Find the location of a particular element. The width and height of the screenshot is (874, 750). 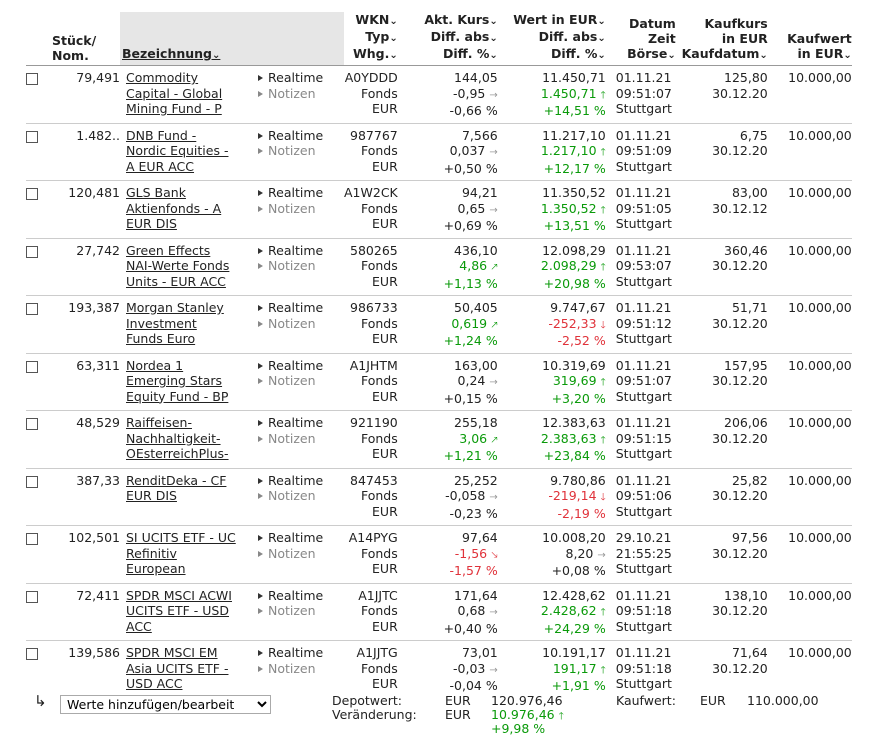

fund-name-link: GLS Bank is located at coordinates (156, 192).